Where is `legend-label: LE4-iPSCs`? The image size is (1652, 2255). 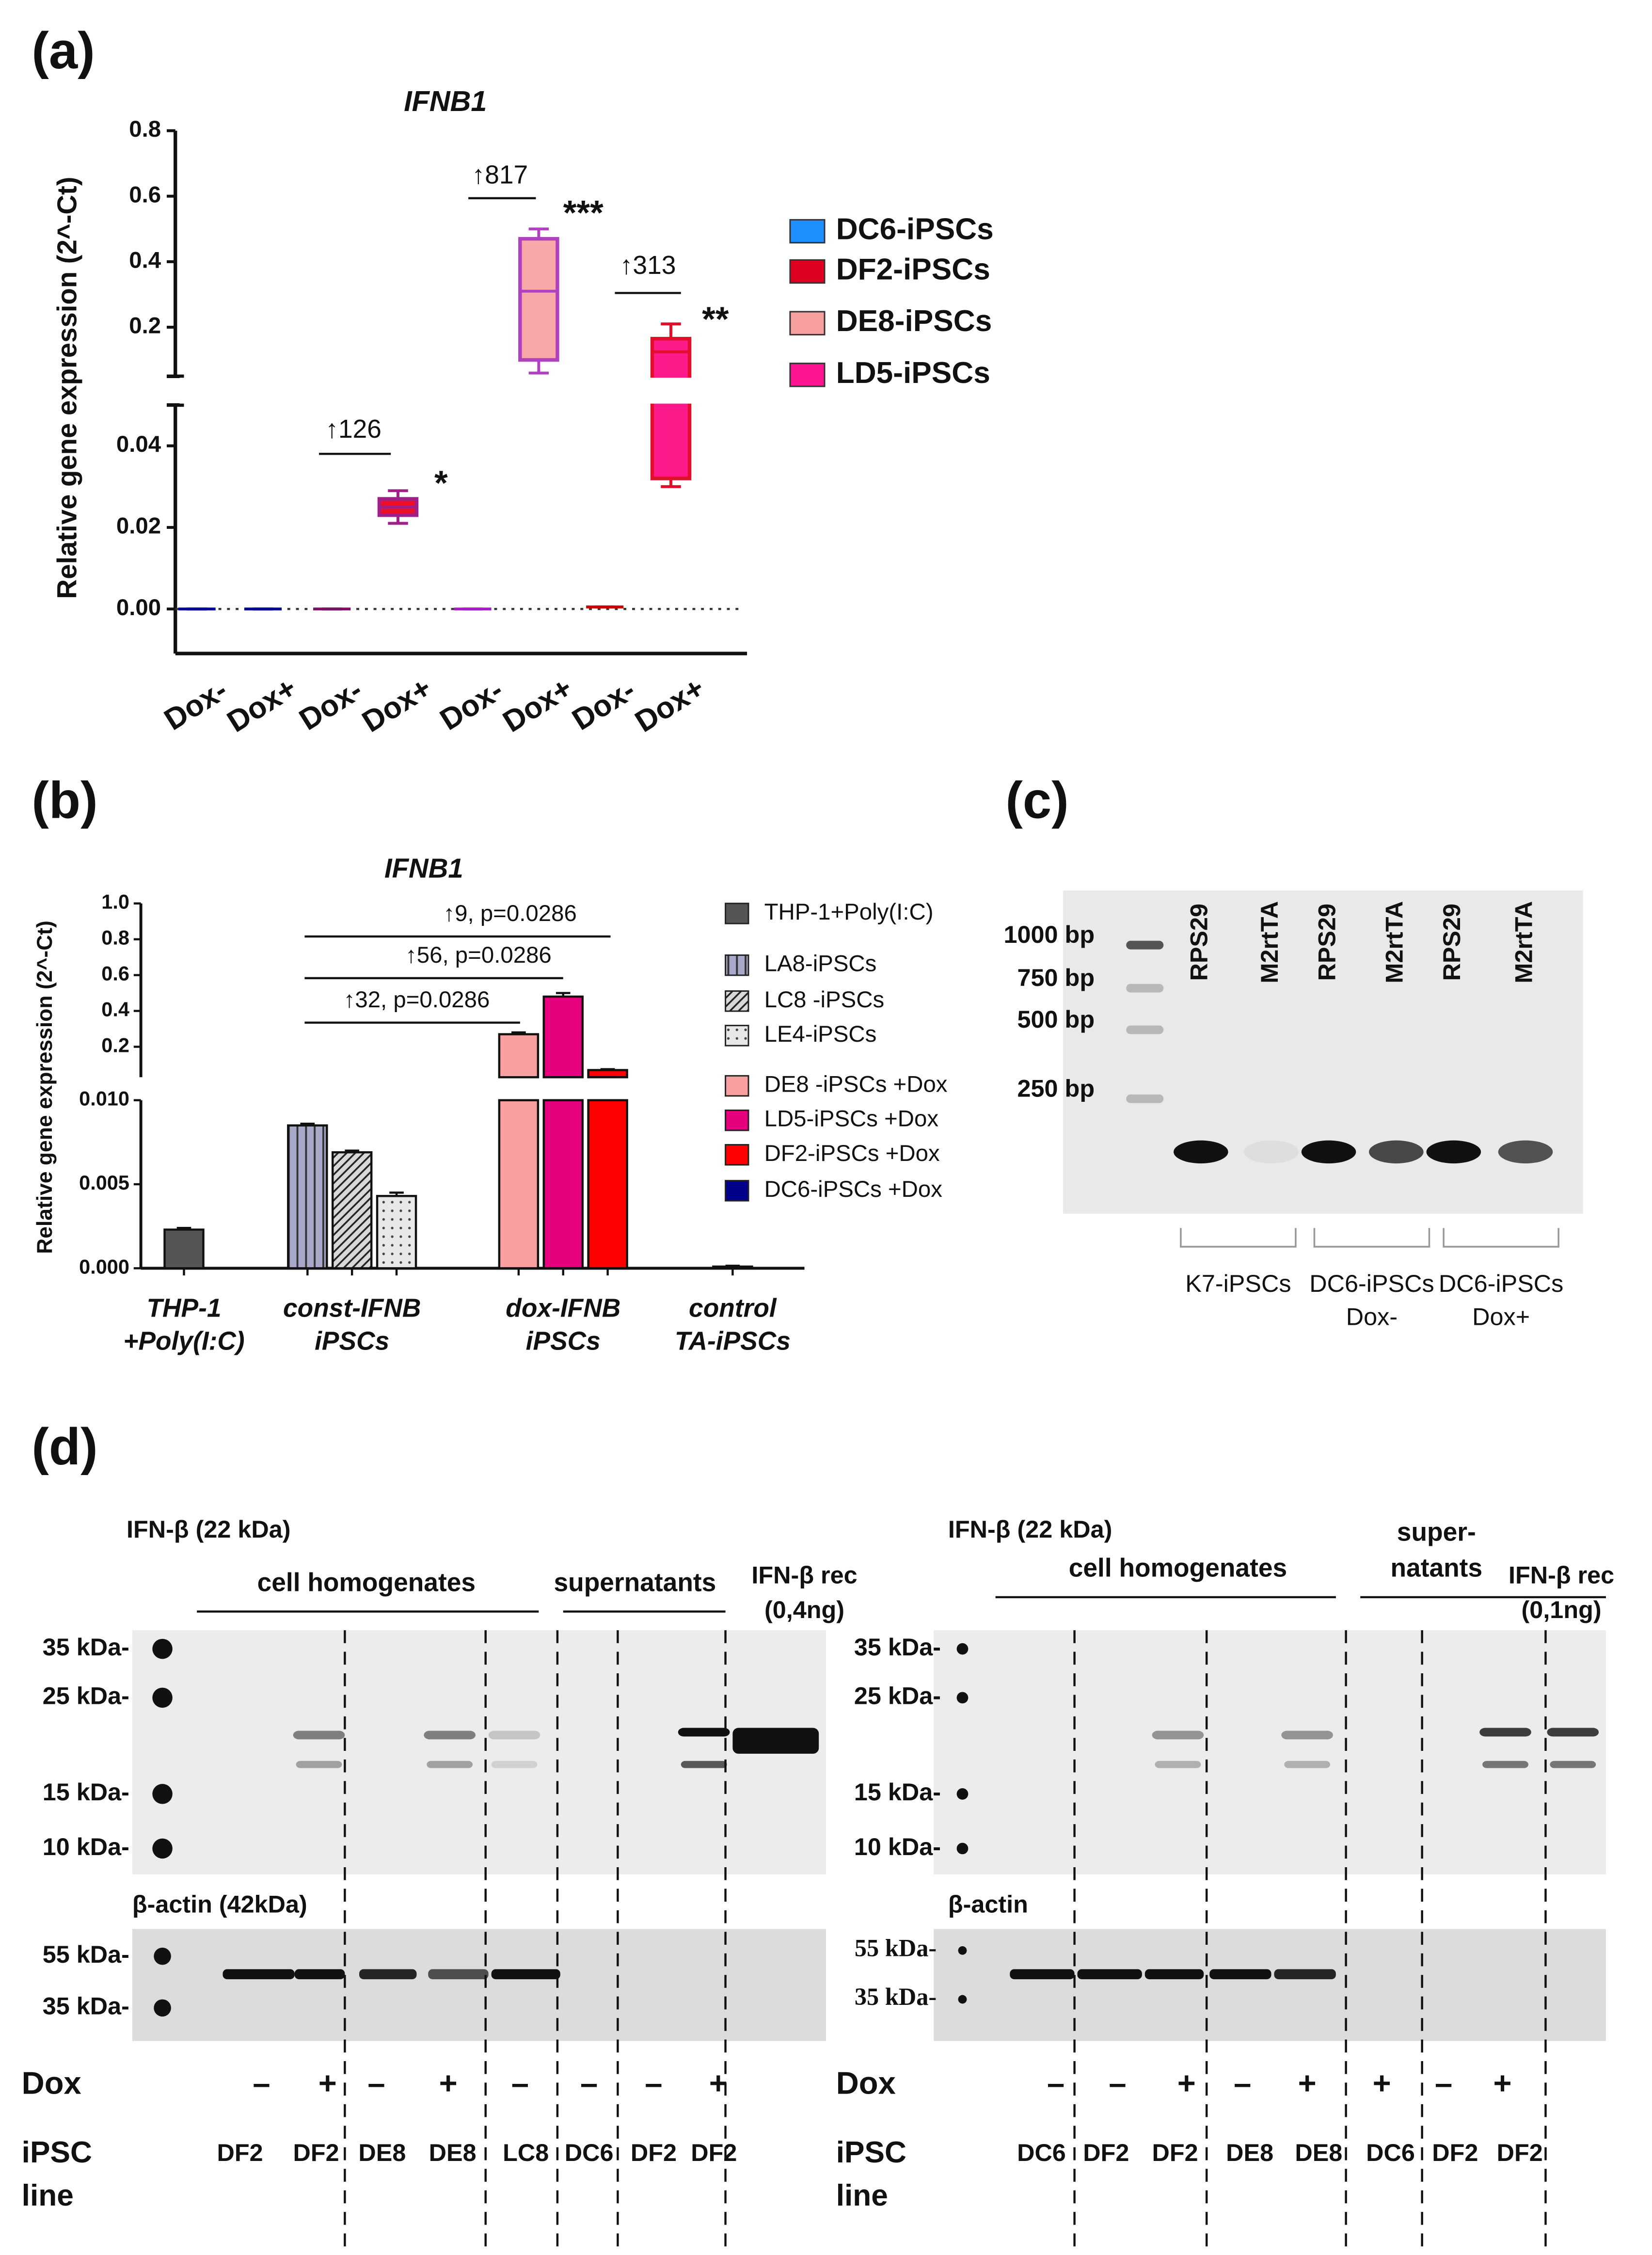
legend-label: LE4-iPSCs is located at coordinates (821, 1034).